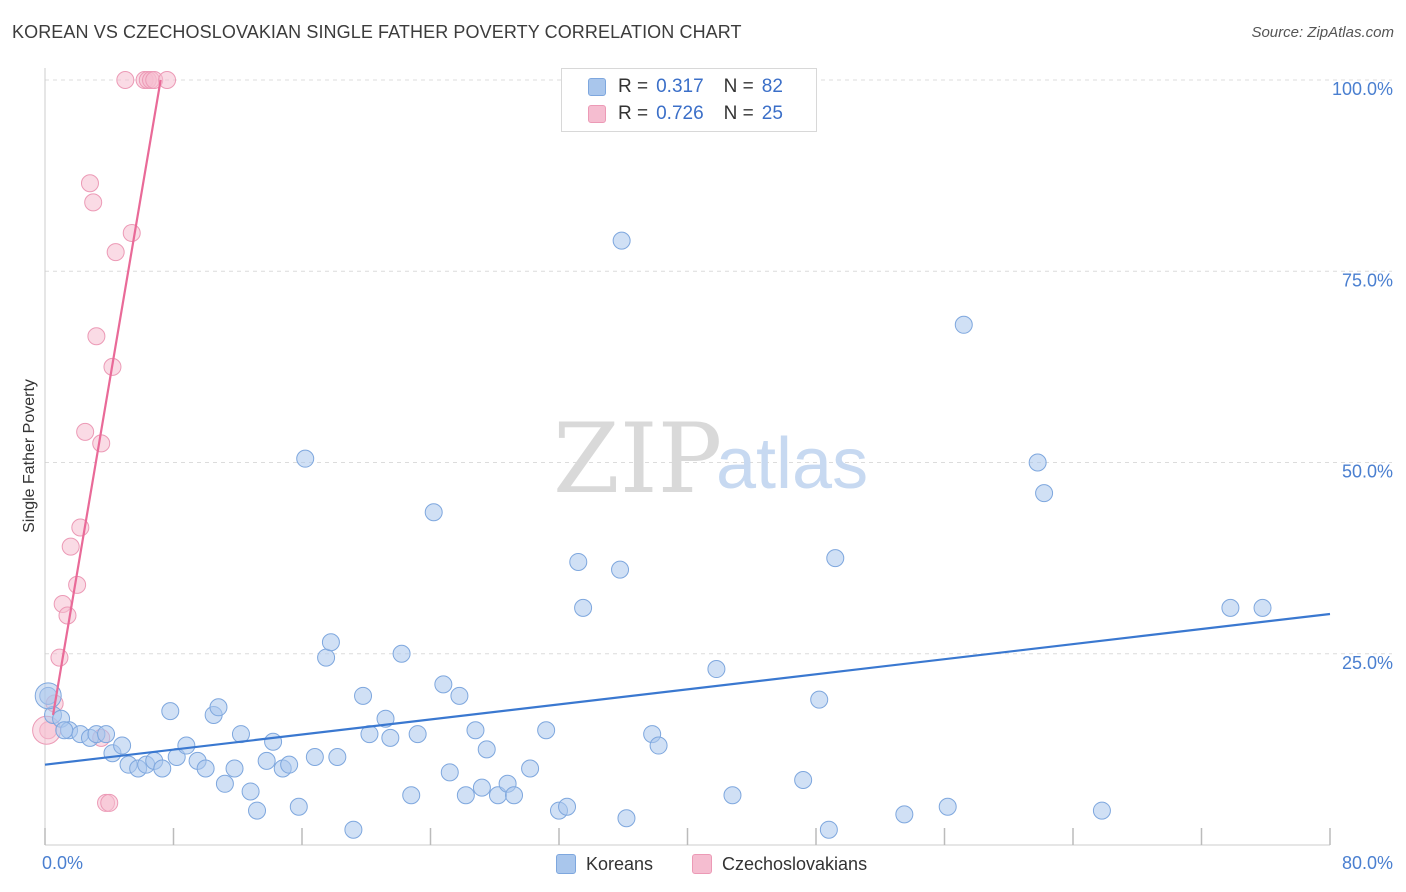 The height and width of the screenshot is (892, 1406). I want to click on legend-swatch-koreans, so click(597, 87).